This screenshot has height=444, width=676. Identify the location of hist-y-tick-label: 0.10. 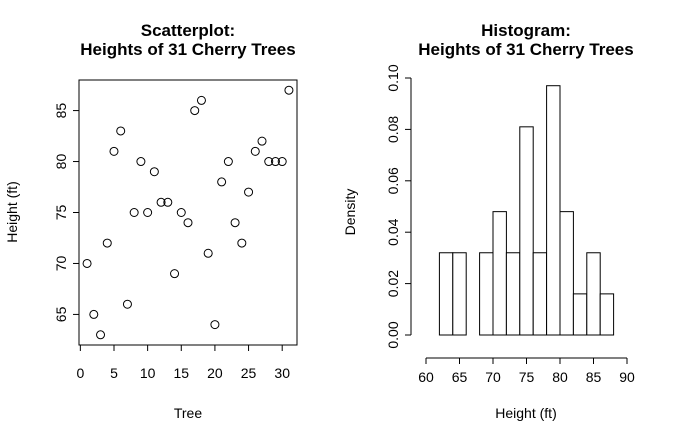
(393, 77).